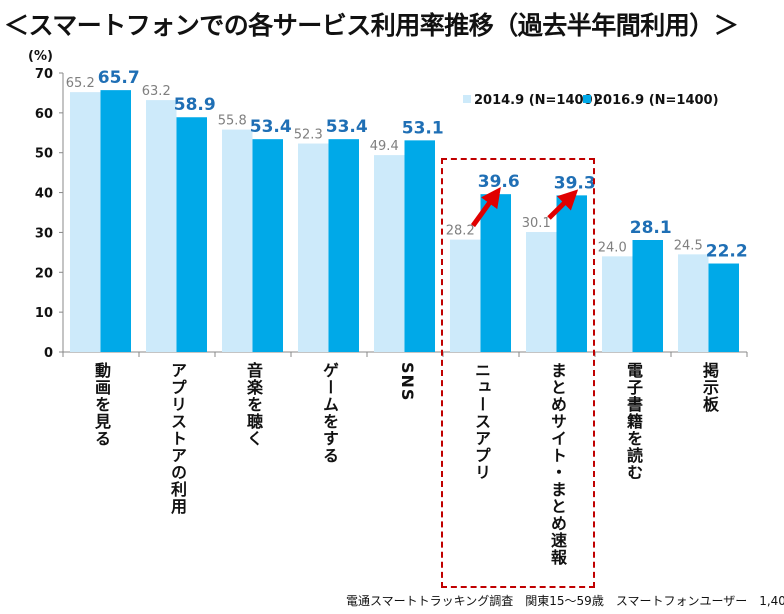 The image size is (784, 614). What do you see at coordinates (727, 252) in the screenshot?
I see `data-label: 22.2` at bounding box center [727, 252].